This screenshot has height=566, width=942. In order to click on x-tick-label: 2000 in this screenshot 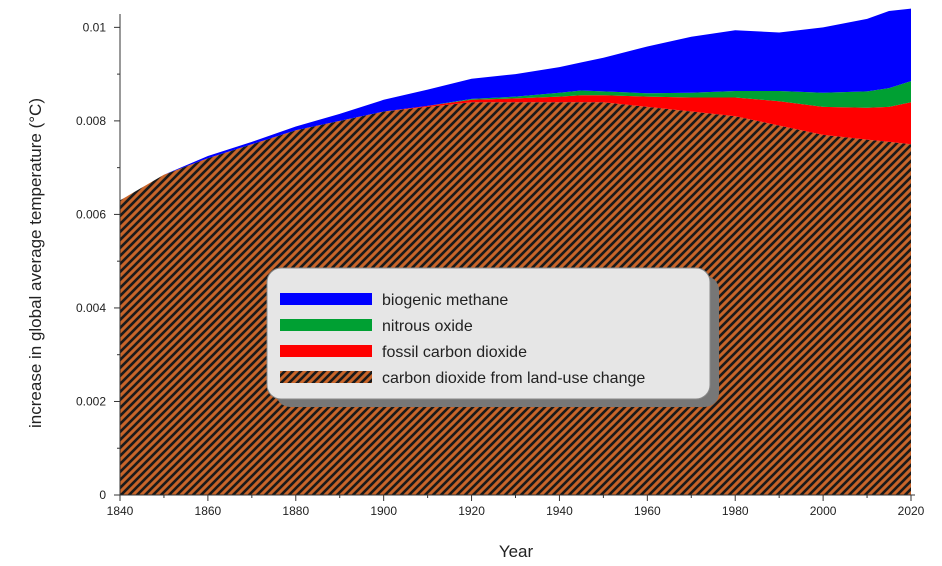, I will do `click(823, 511)`.